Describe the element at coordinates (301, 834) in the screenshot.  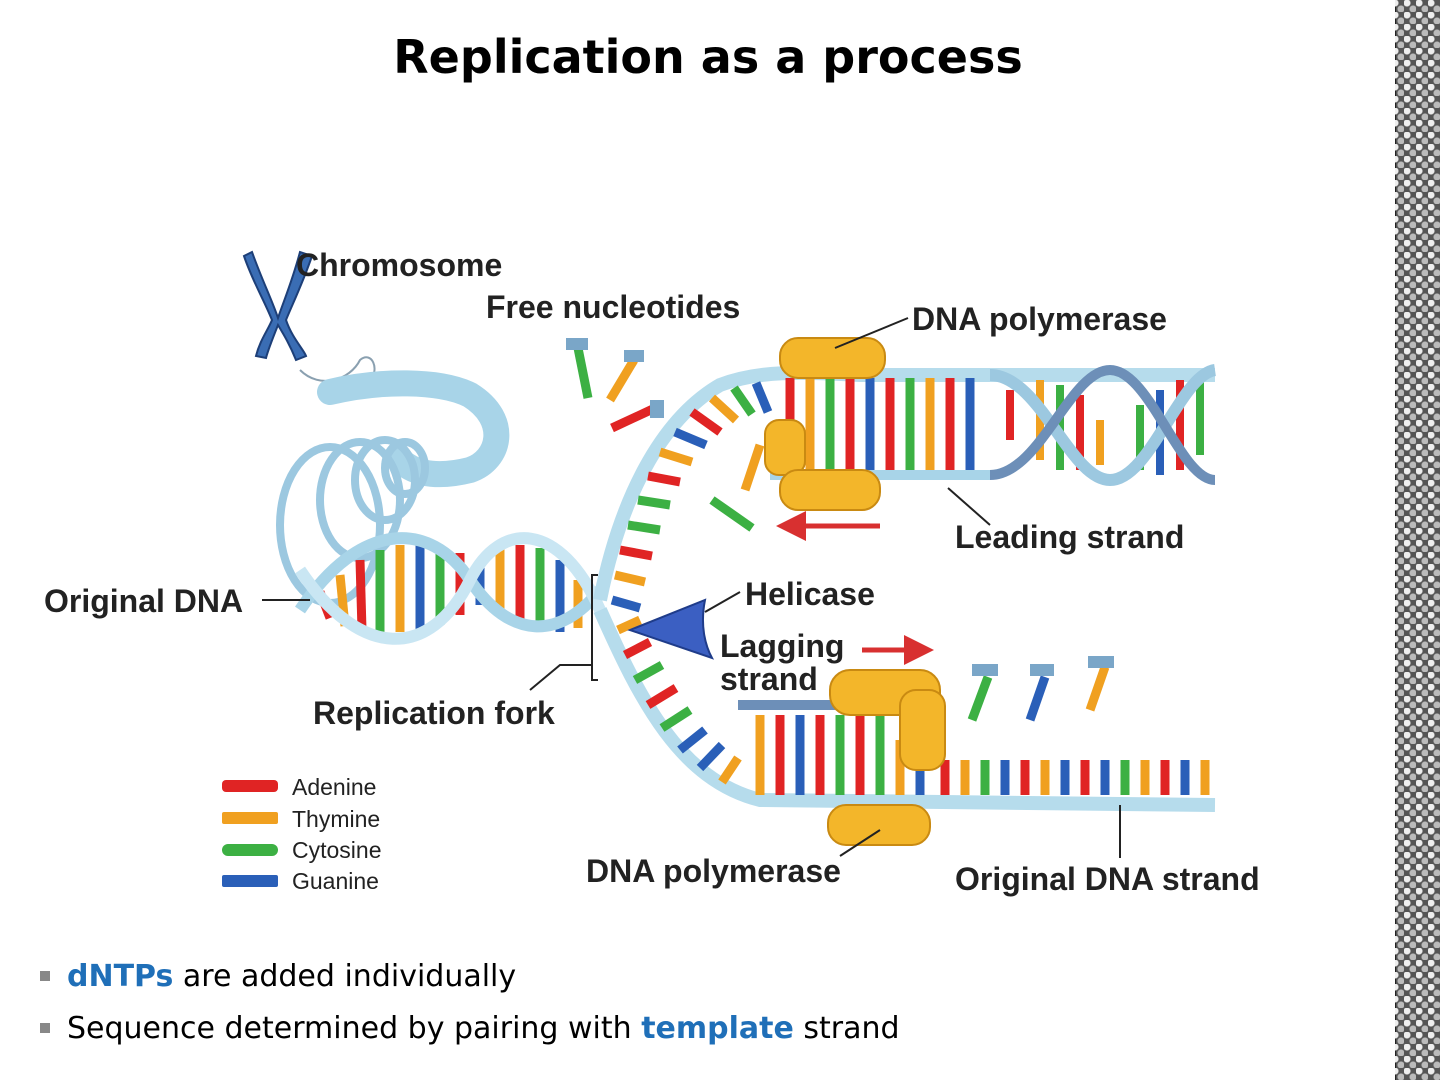
I see `legend: Adenine Thymine Cytosine Guanine` at that location.